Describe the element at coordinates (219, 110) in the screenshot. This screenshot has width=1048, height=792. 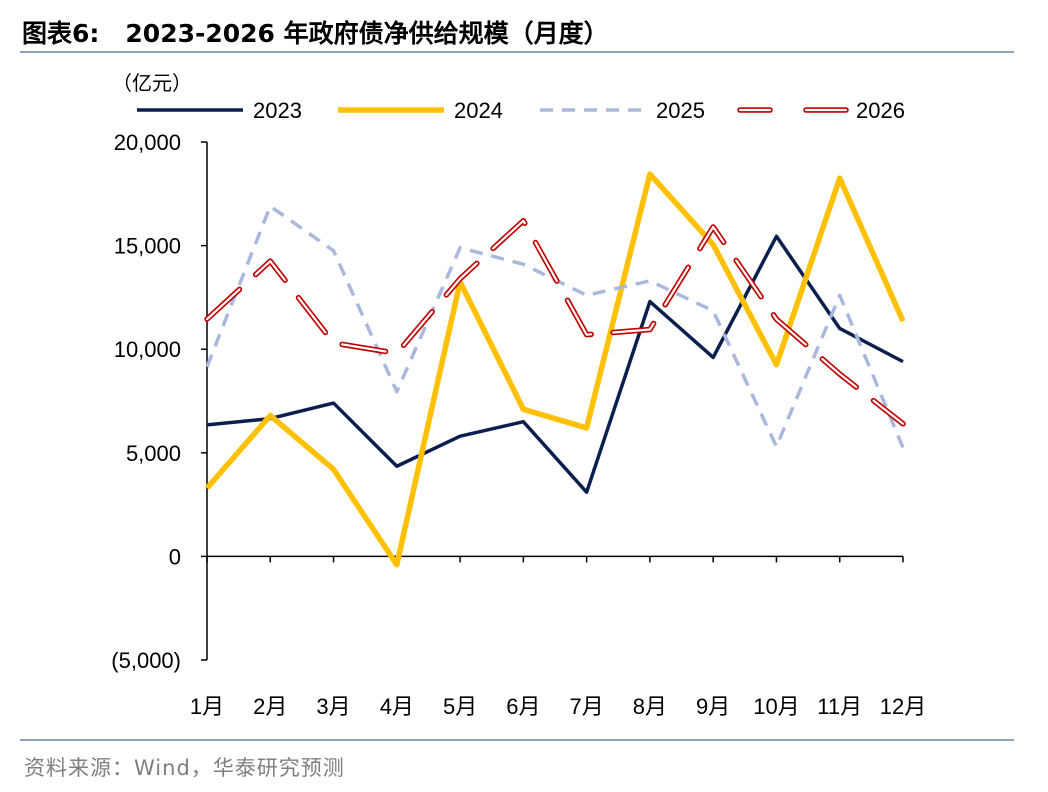
I see `legend-item-2023: 2023` at that location.